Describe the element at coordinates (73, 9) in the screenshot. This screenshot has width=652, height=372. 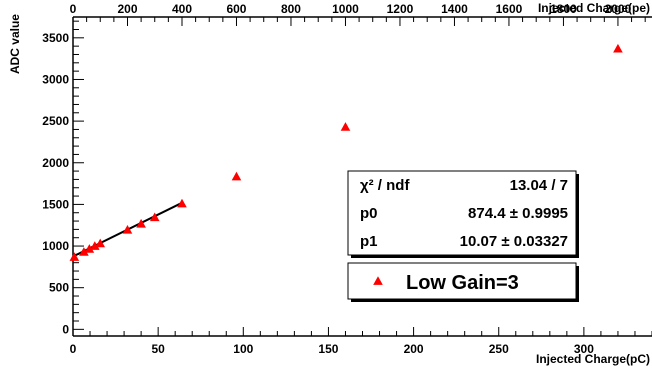
I see `x2-tick-label: 0` at that location.